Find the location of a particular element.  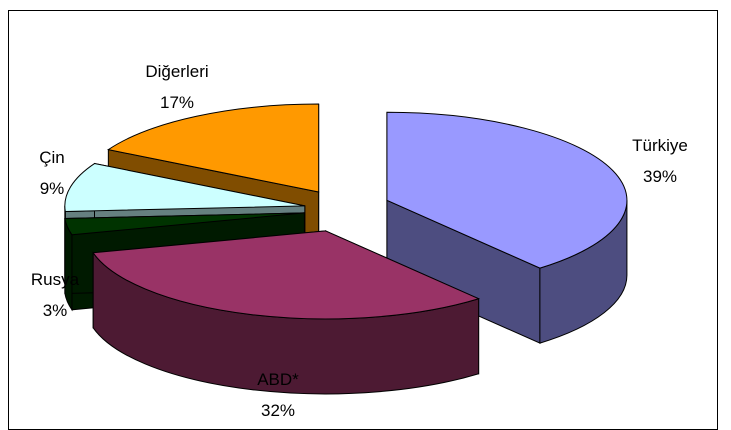

slice-pct-turkiye: 39% is located at coordinates (660, 176).